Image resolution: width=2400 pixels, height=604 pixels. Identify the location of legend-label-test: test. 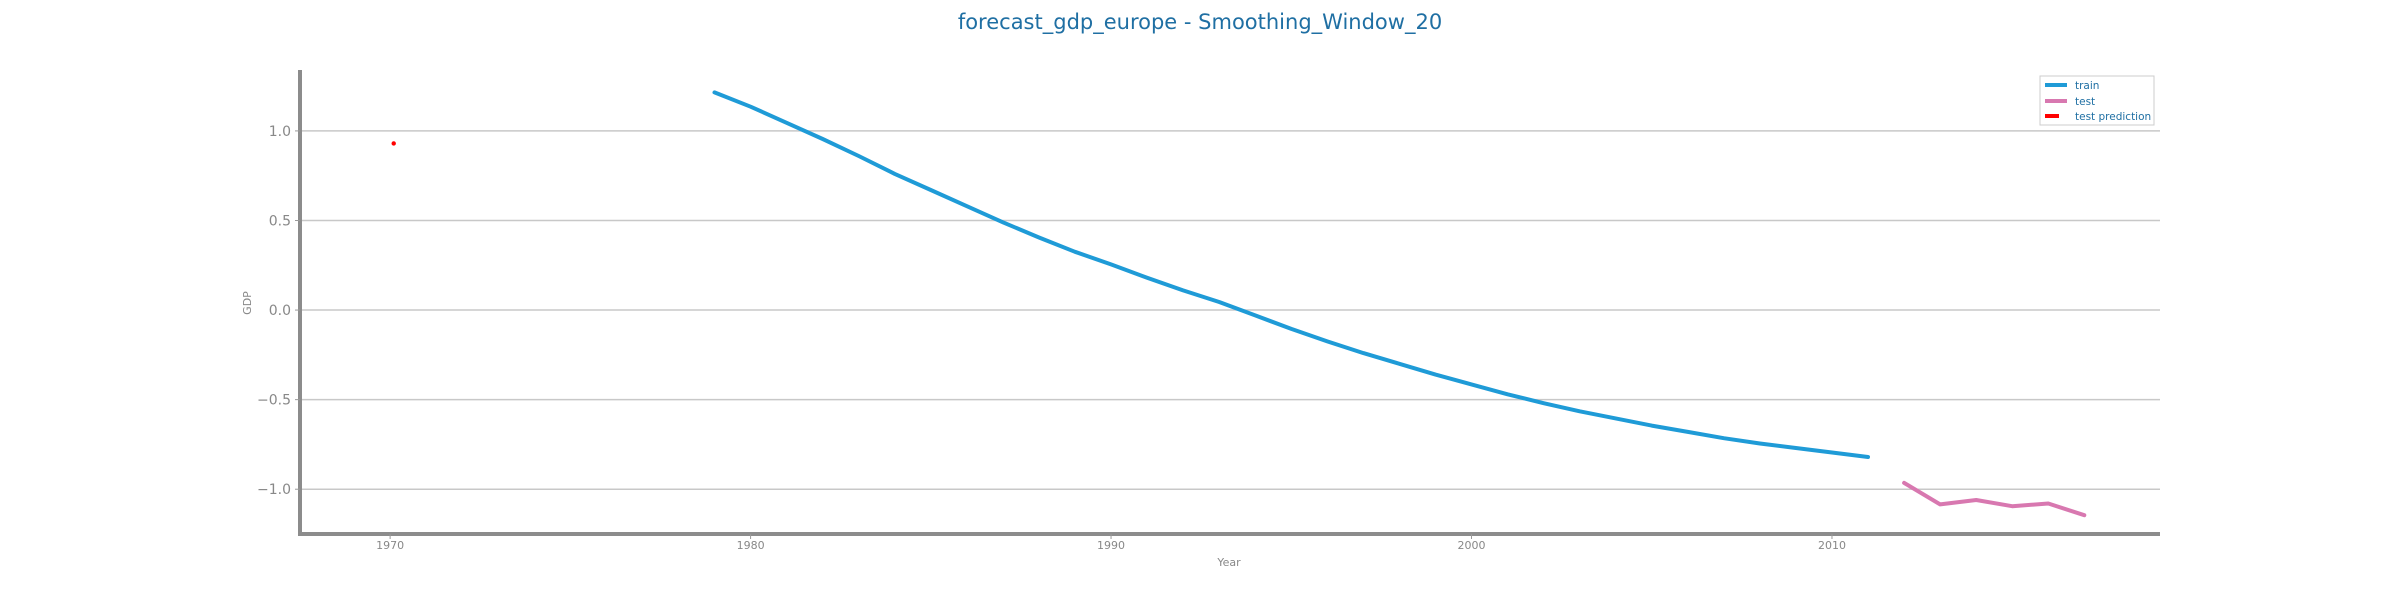
(2085, 102).